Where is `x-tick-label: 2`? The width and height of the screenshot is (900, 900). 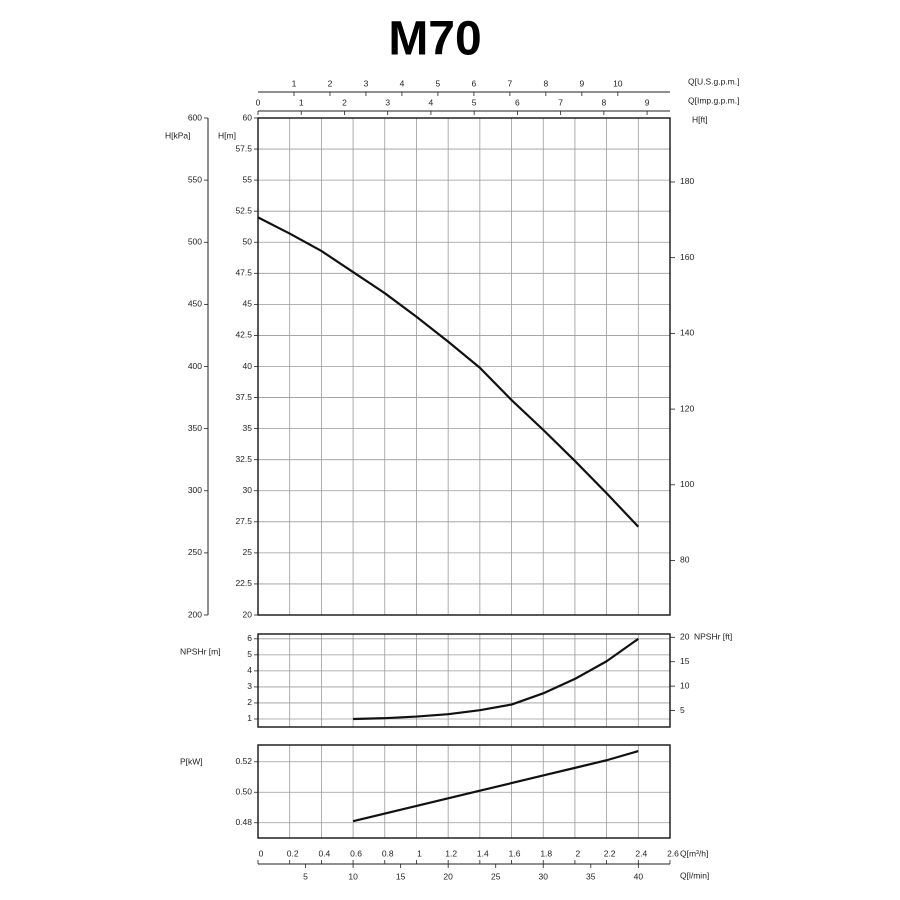
x-tick-label: 2 is located at coordinates (578, 853).